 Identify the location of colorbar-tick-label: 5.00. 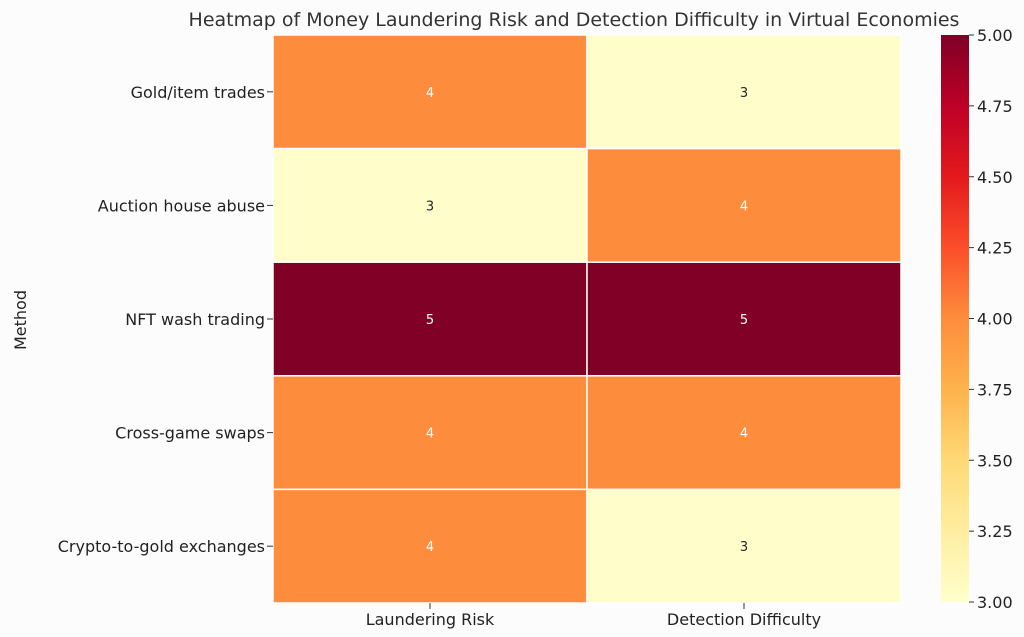
(995, 35).